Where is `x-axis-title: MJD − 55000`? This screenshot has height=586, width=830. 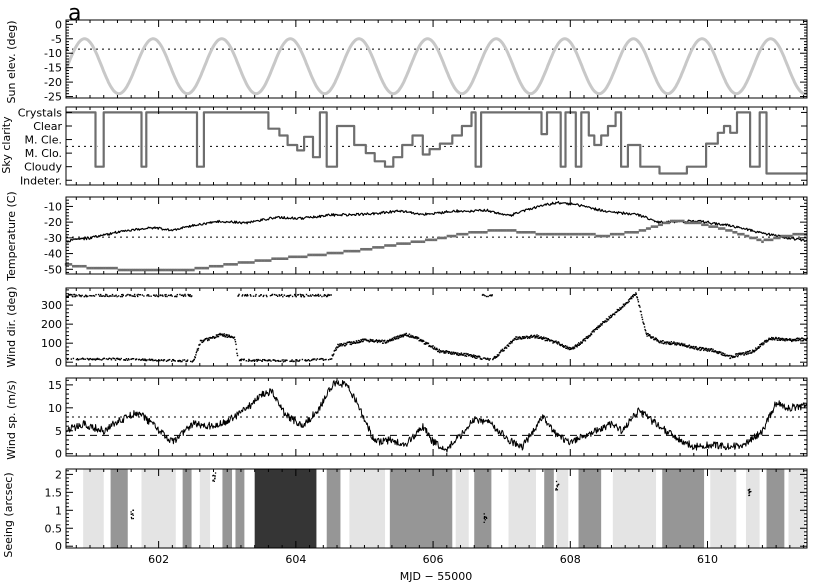 x-axis-title: MJD − 55000 is located at coordinates (436, 576).